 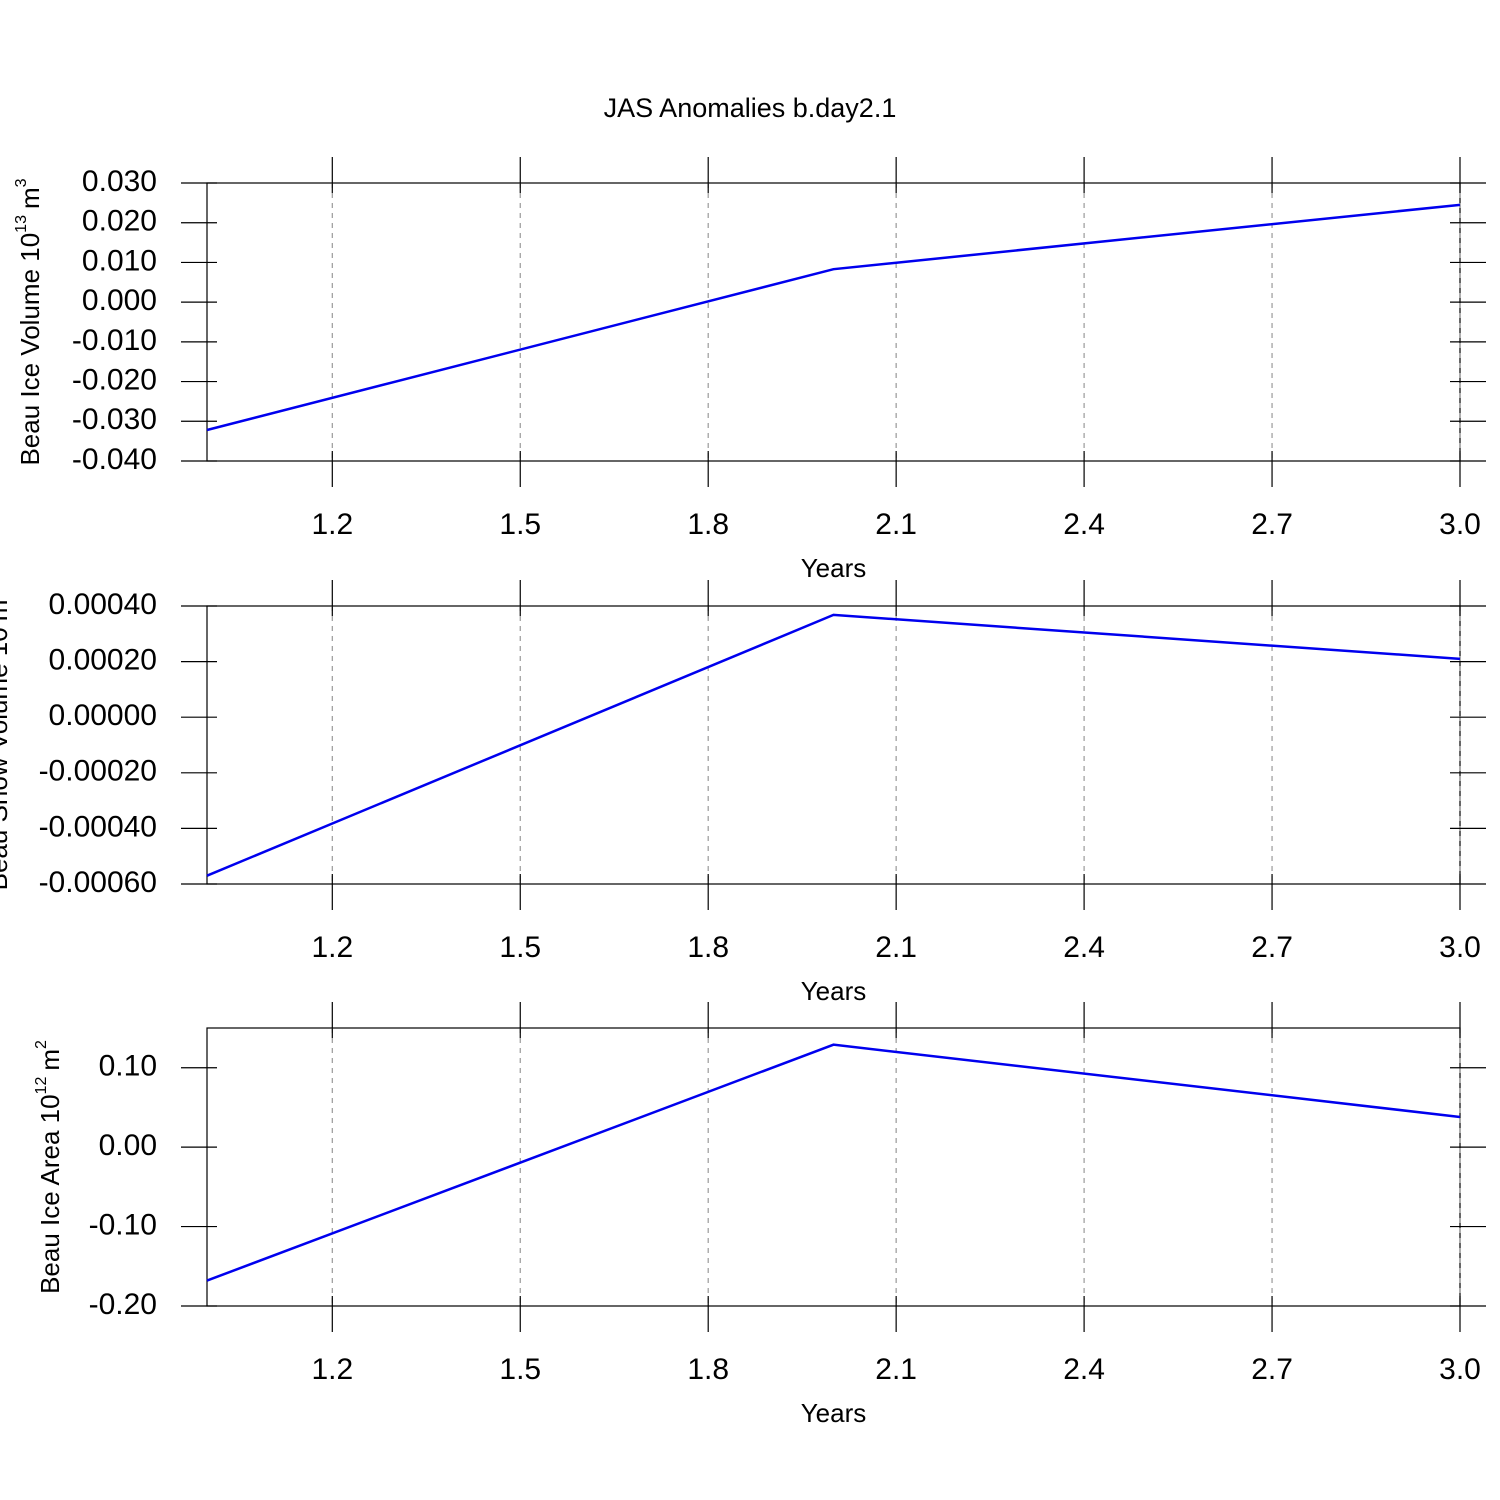 What do you see at coordinates (123, 1224) in the screenshot?
I see `y-tick-label: -0.10` at bounding box center [123, 1224].